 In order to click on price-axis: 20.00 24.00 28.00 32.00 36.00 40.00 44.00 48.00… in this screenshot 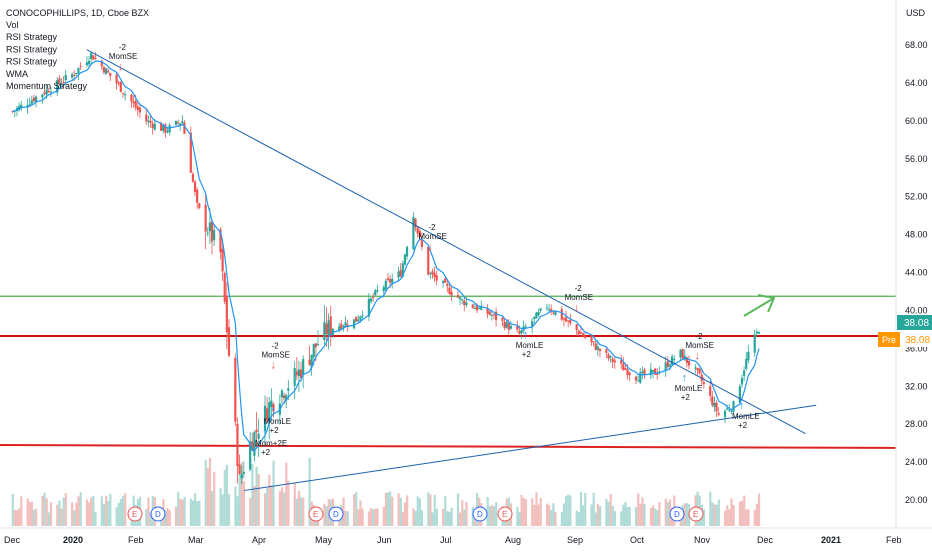, I will do `click(916, 272)`.